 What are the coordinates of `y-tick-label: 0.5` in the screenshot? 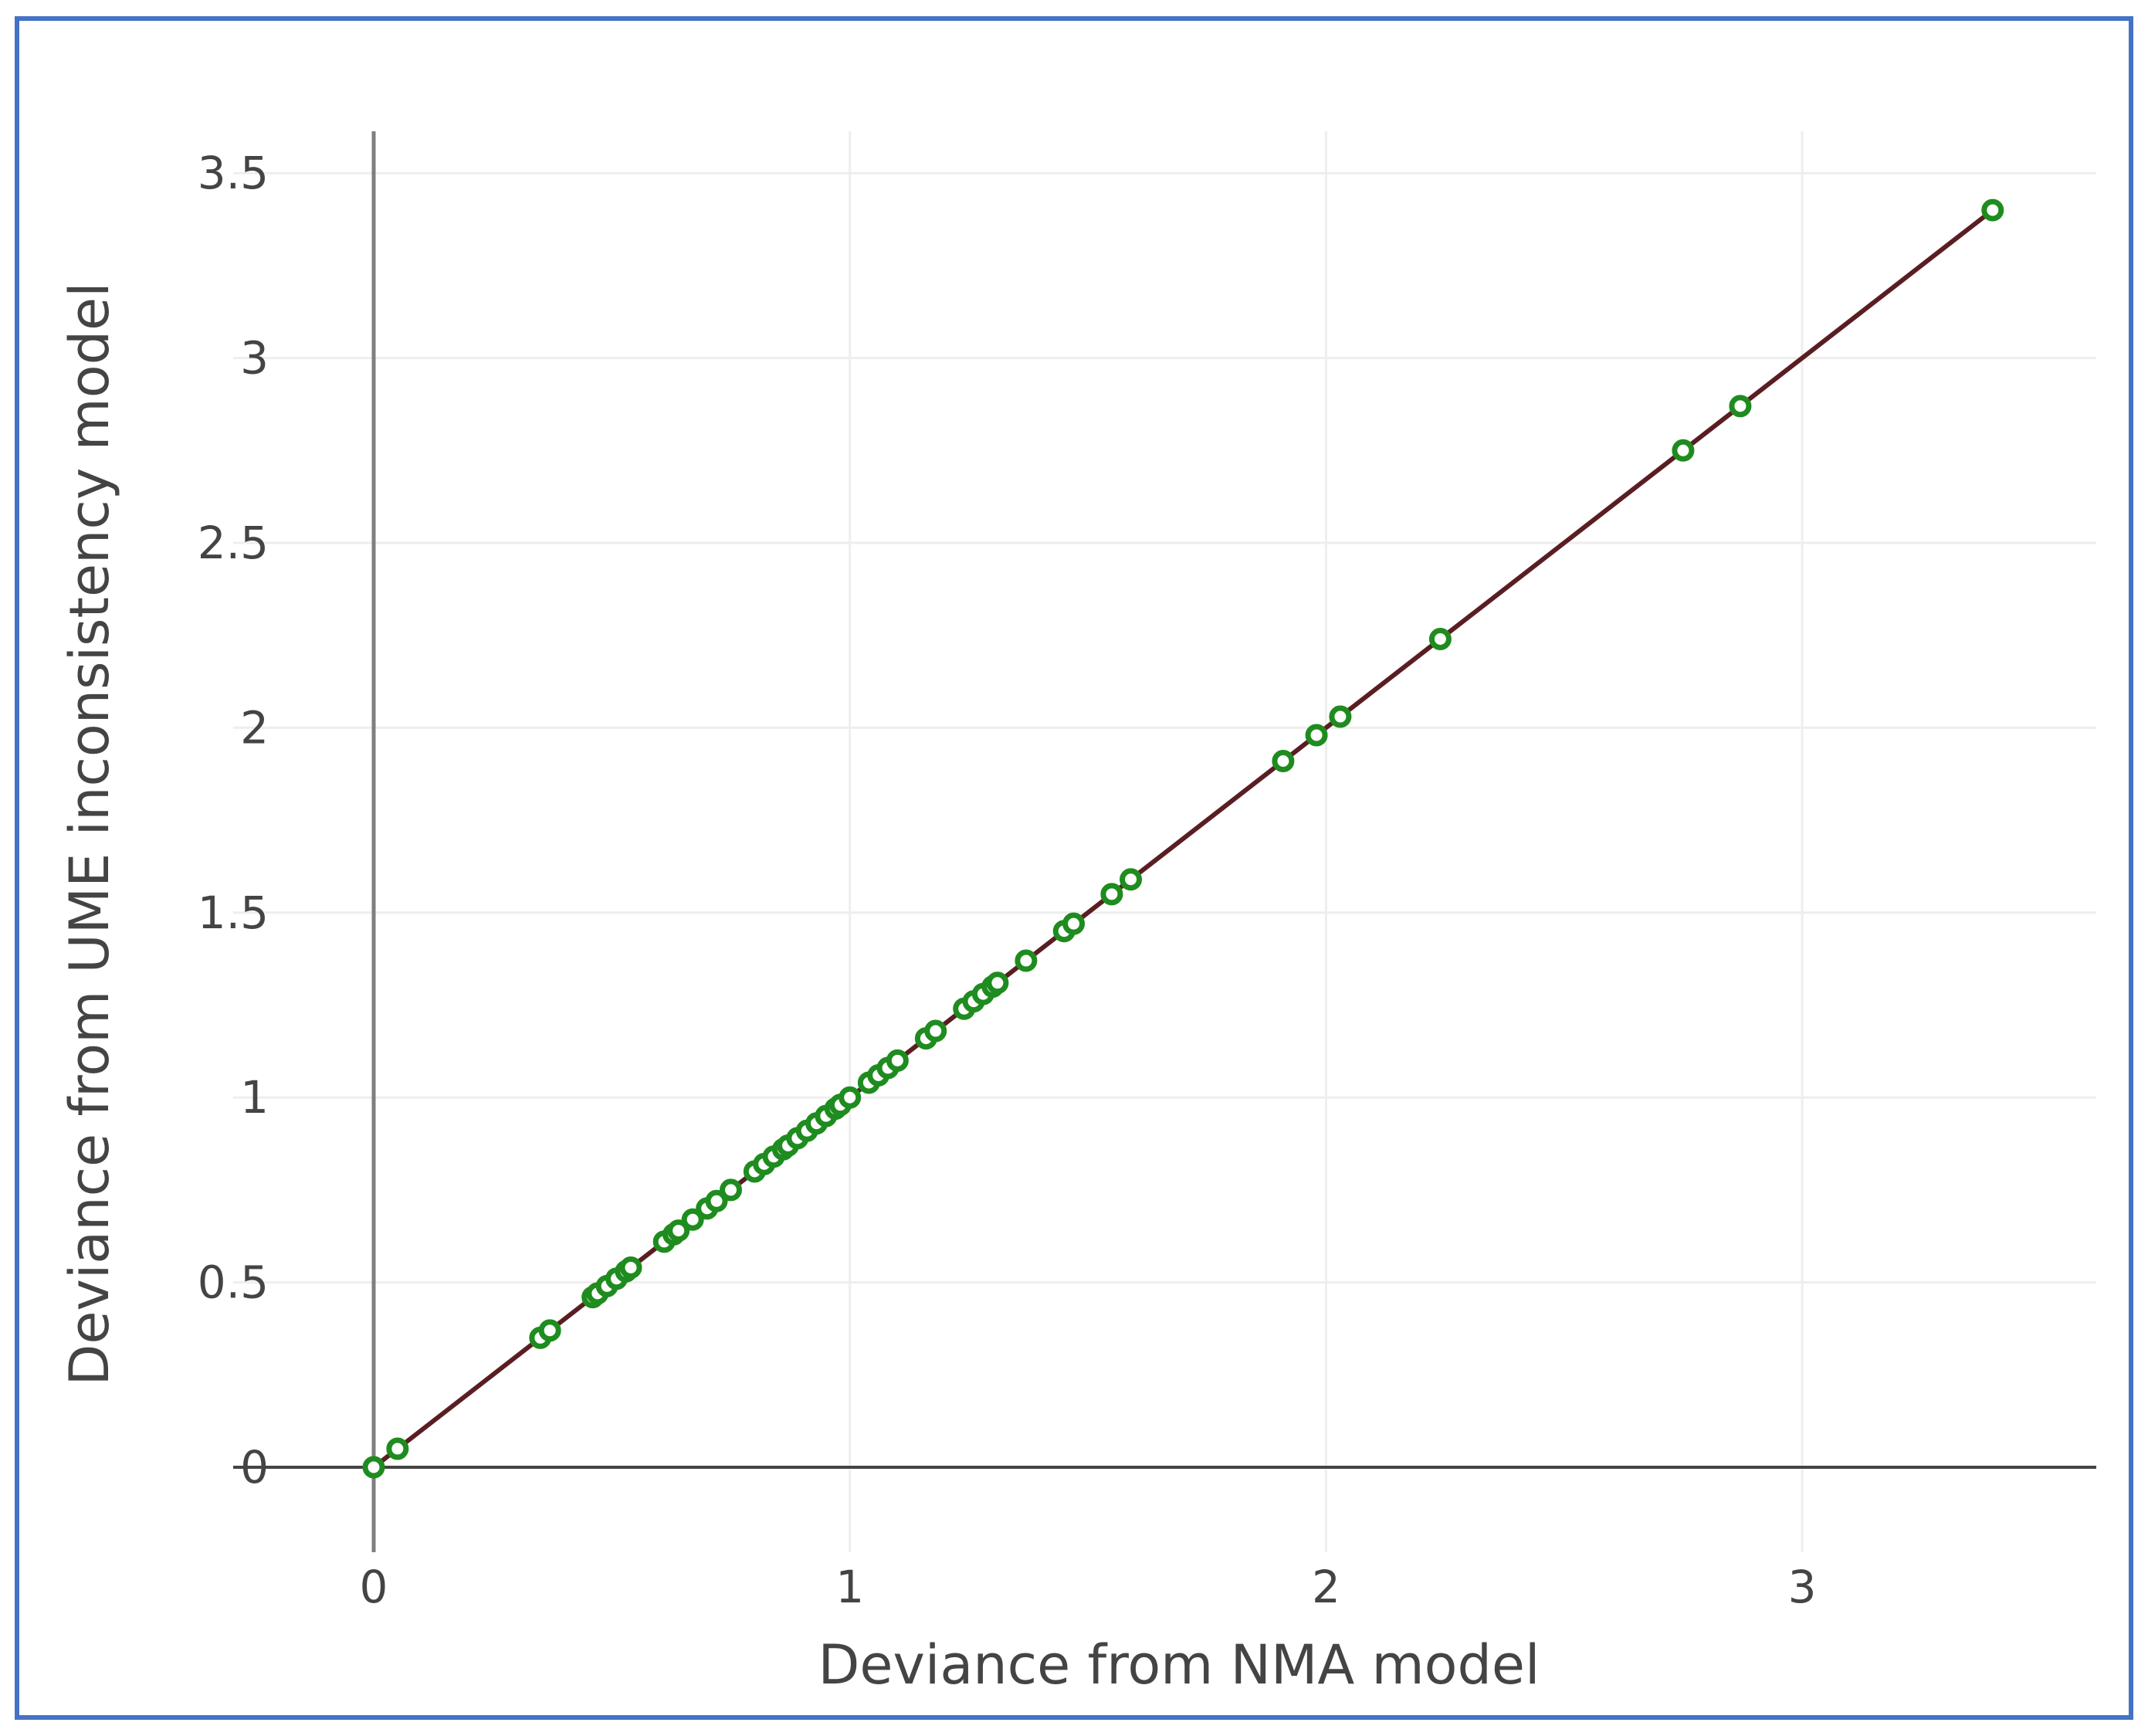 It's located at (234, 1282).